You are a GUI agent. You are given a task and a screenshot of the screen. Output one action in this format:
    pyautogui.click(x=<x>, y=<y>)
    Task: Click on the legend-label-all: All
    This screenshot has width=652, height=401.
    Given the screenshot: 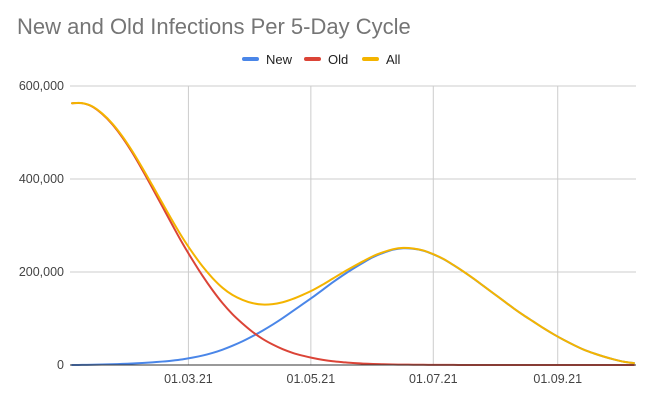 What is the action you would take?
    pyautogui.click(x=393, y=59)
    